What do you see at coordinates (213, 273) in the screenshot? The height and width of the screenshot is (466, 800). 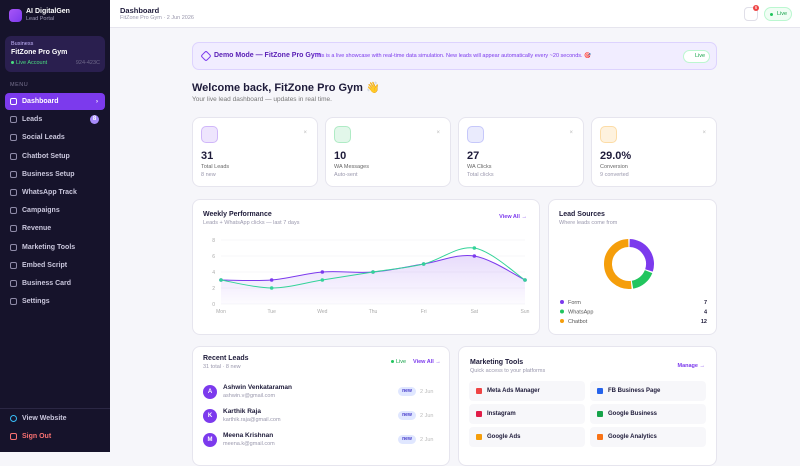 I see `y-tick-label: 4` at bounding box center [213, 273].